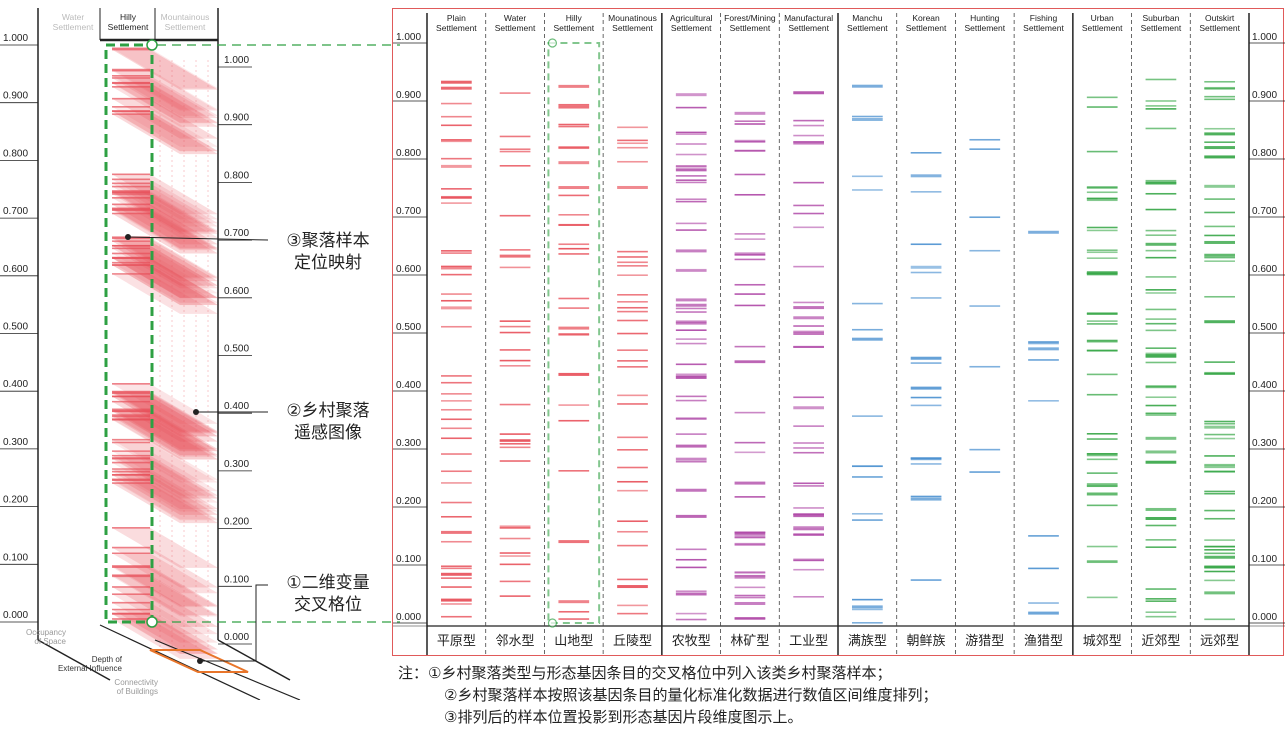  What do you see at coordinates (574, 333) in the screenshot?
I see `hilly-highlight-box` at bounding box center [574, 333].